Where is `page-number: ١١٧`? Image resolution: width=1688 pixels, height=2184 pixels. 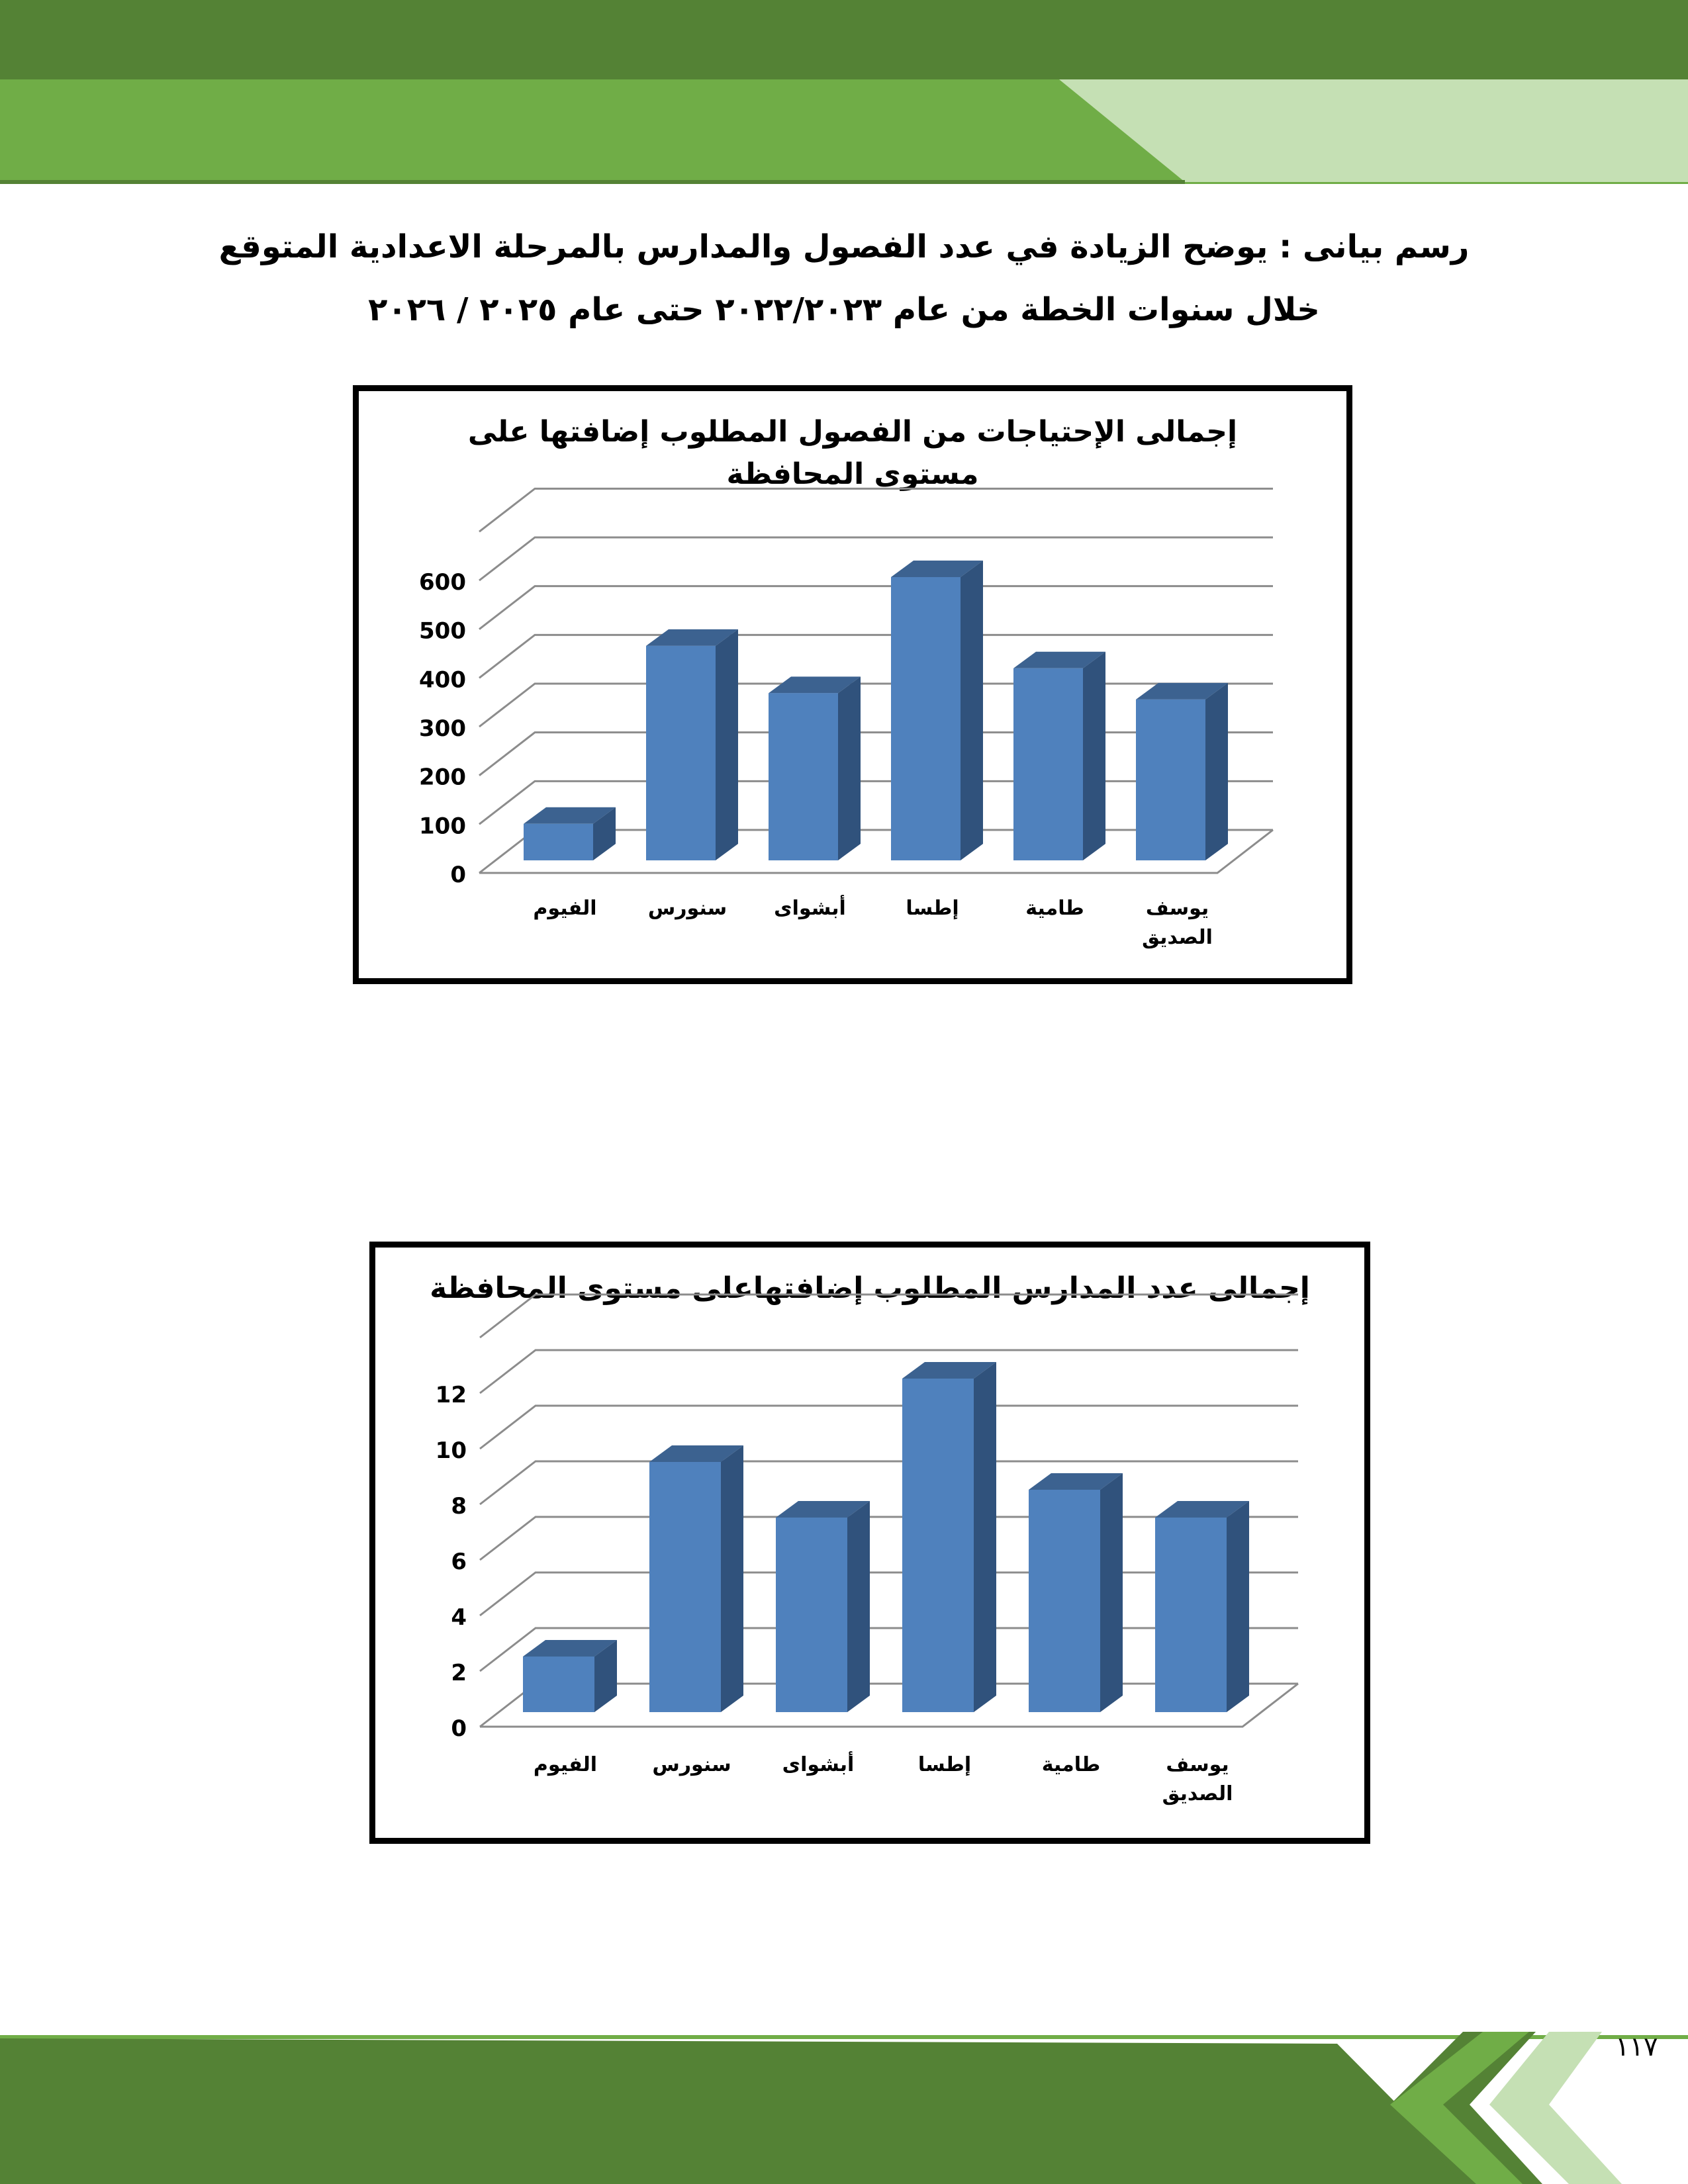
page-number: ١١٧ is located at coordinates (1636, 2047).